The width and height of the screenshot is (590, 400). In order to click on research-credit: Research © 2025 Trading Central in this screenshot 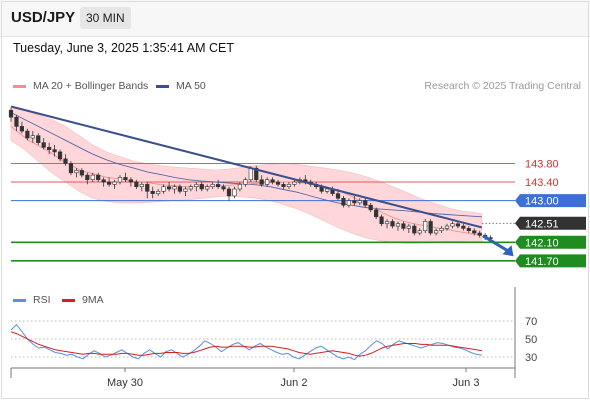, I will do `click(502, 86)`.